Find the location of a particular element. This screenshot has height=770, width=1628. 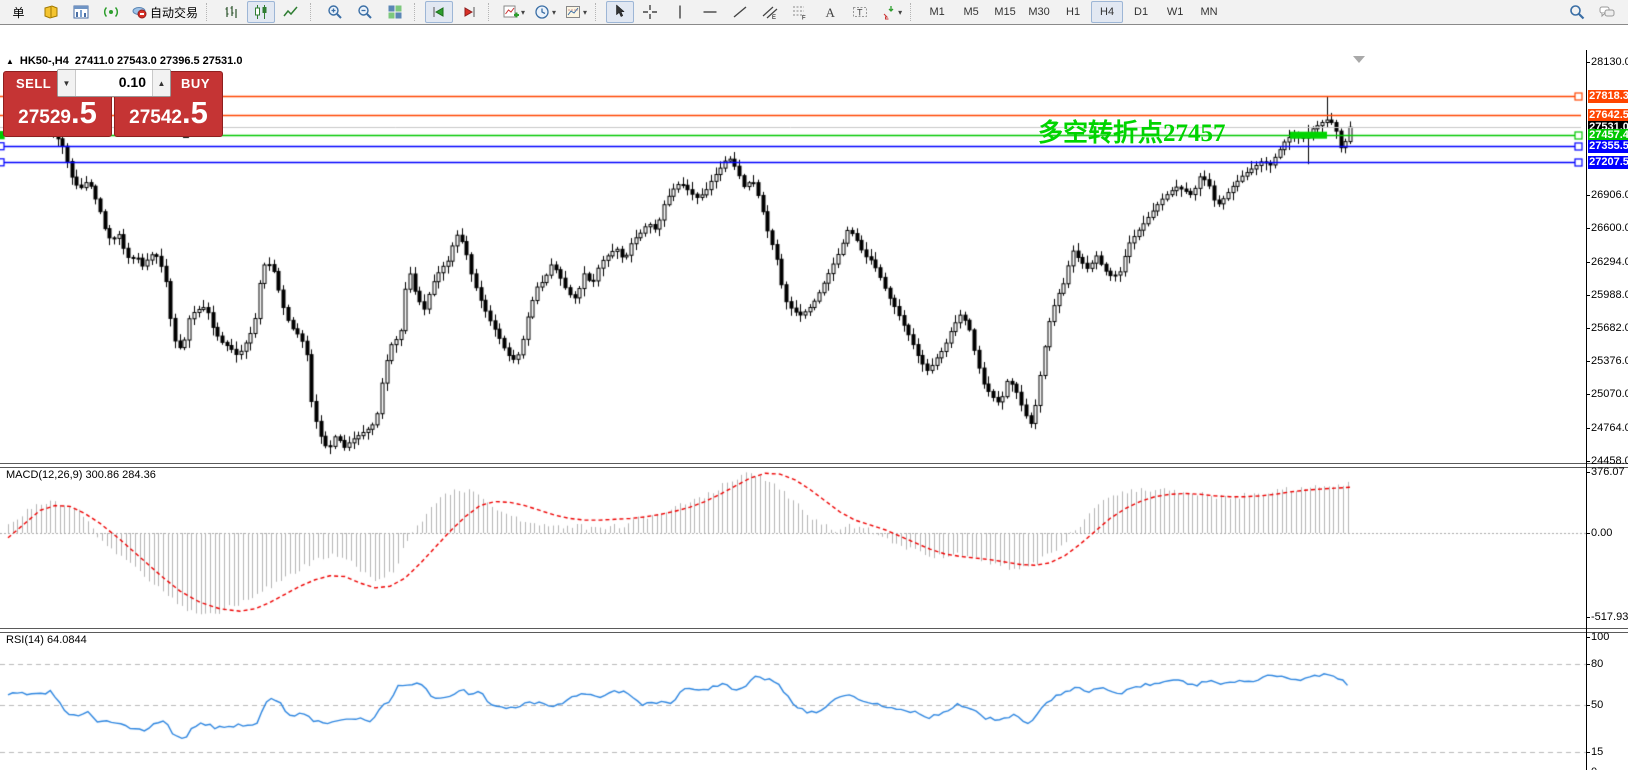

label-button: T is located at coordinates (860, 12).